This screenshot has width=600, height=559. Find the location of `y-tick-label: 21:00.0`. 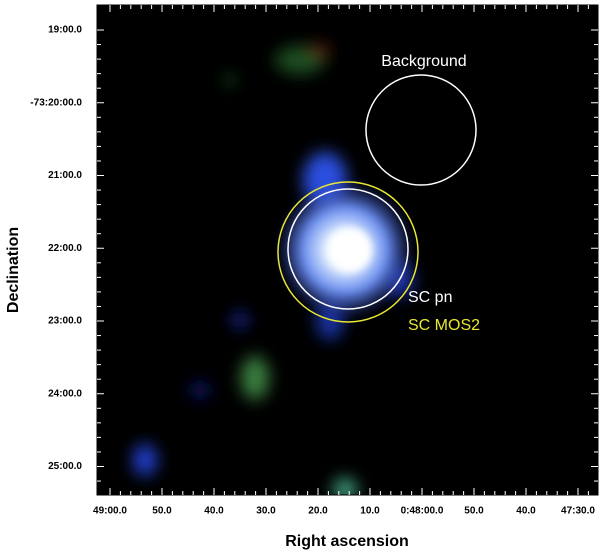

y-tick-label: 21:00.0 is located at coordinates (65, 175).